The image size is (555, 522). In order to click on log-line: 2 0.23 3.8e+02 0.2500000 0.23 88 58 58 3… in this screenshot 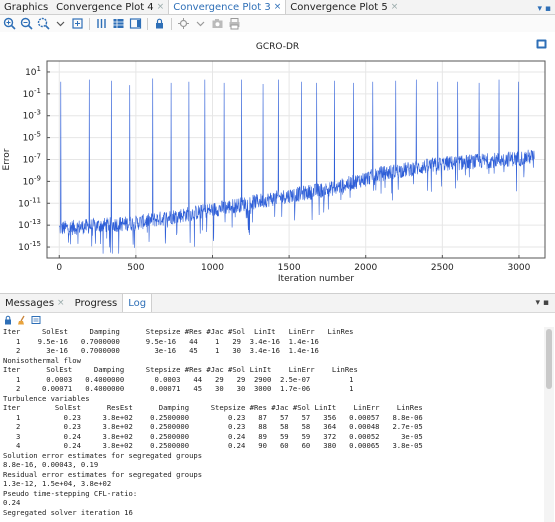, I will do `click(213, 426)`.